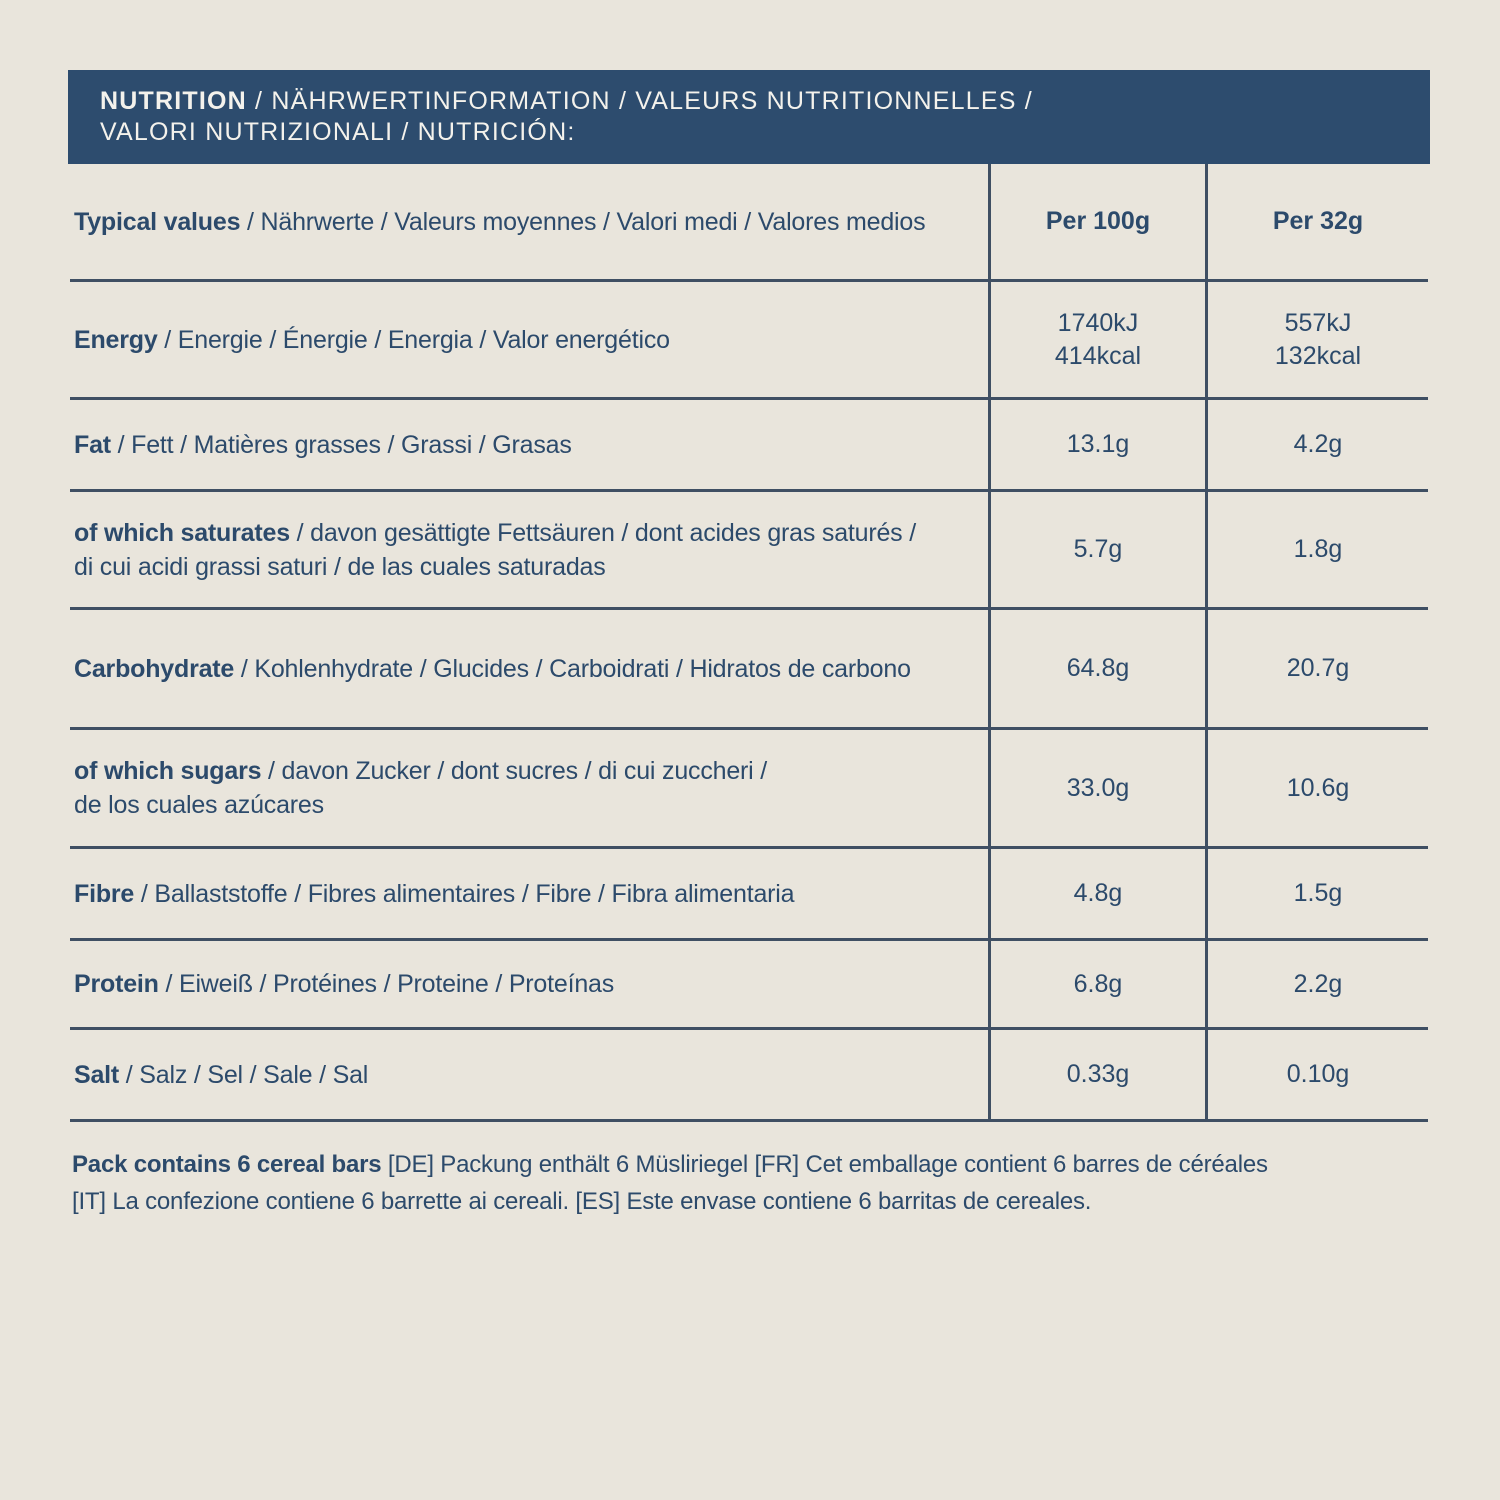 The image size is (1500, 1500). I want to click on per32g-value: 0.10g, so click(1316, 1074).